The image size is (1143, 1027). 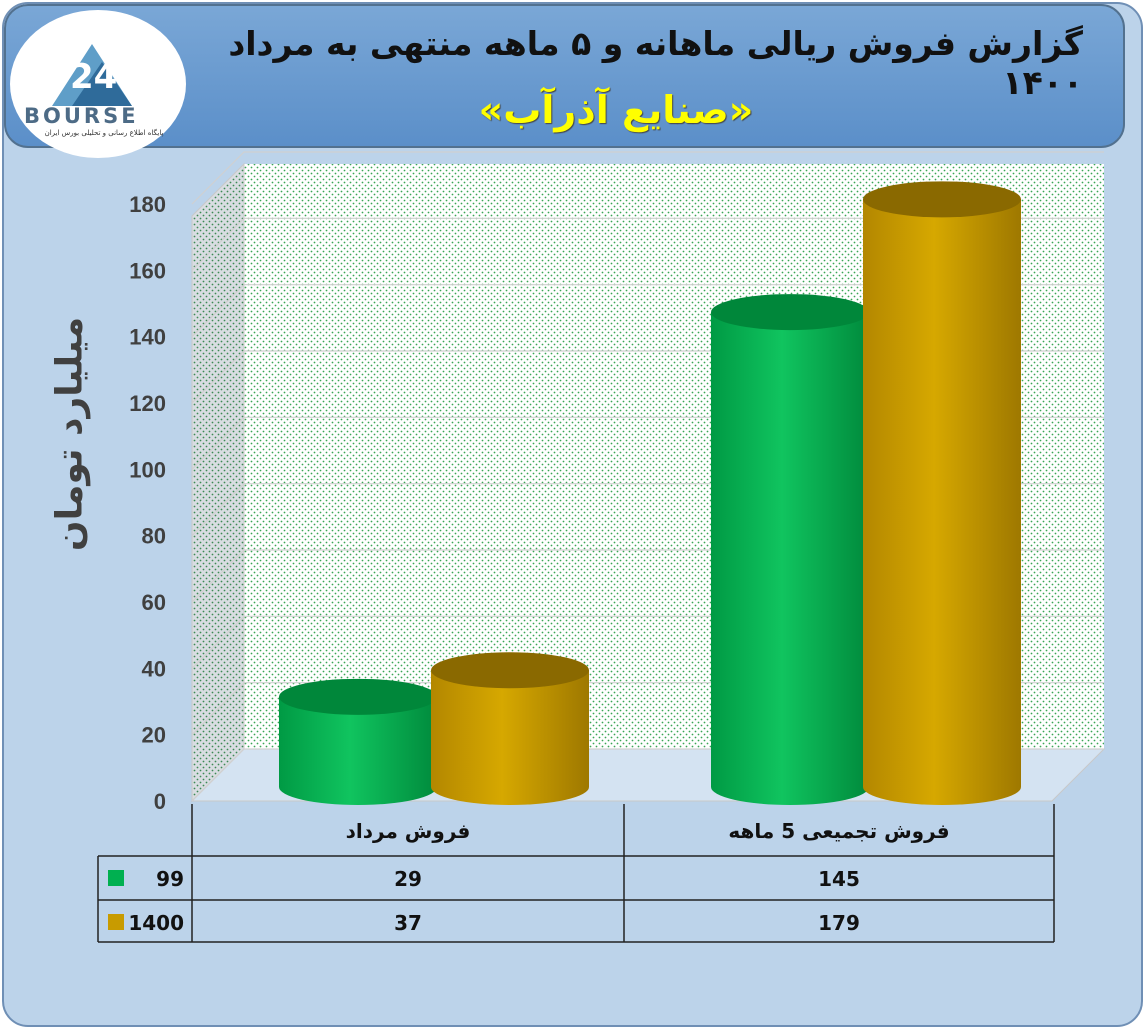 I want to click on y-tick-label: 160, so click(x=147, y=270).